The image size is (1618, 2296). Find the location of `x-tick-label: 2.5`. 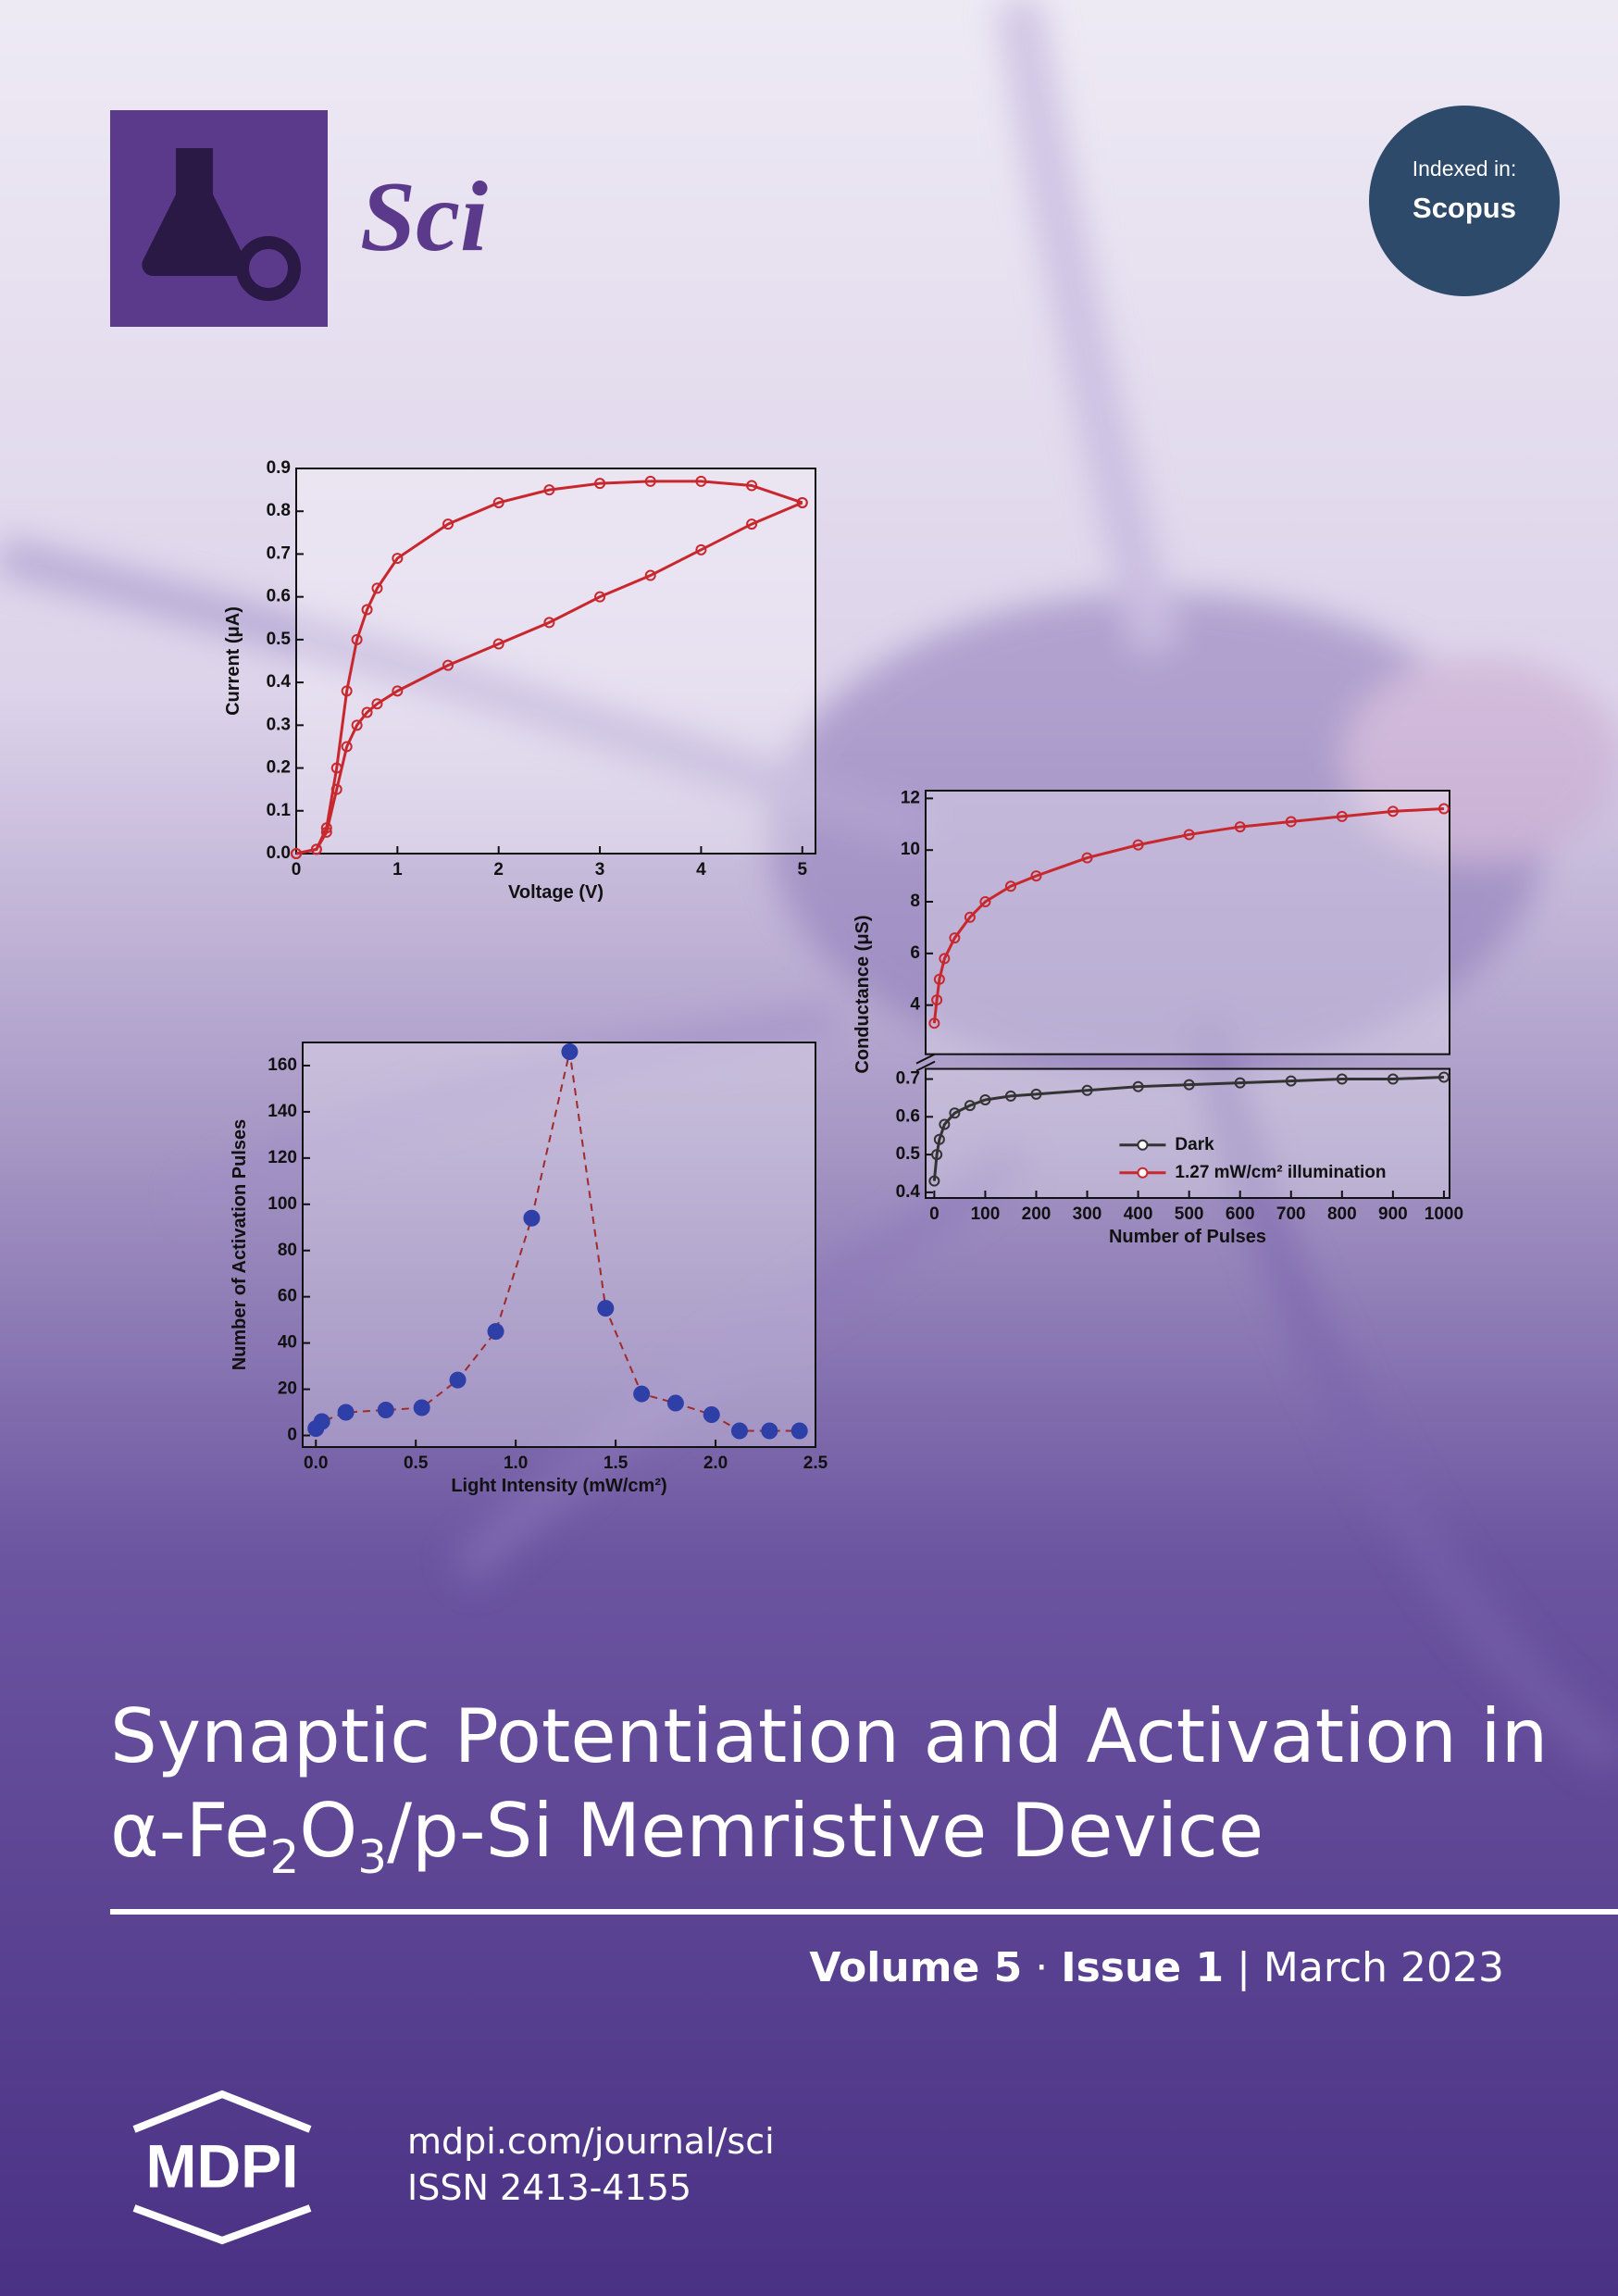

x-tick-label: 2.5 is located at coordinates (815, 1463).